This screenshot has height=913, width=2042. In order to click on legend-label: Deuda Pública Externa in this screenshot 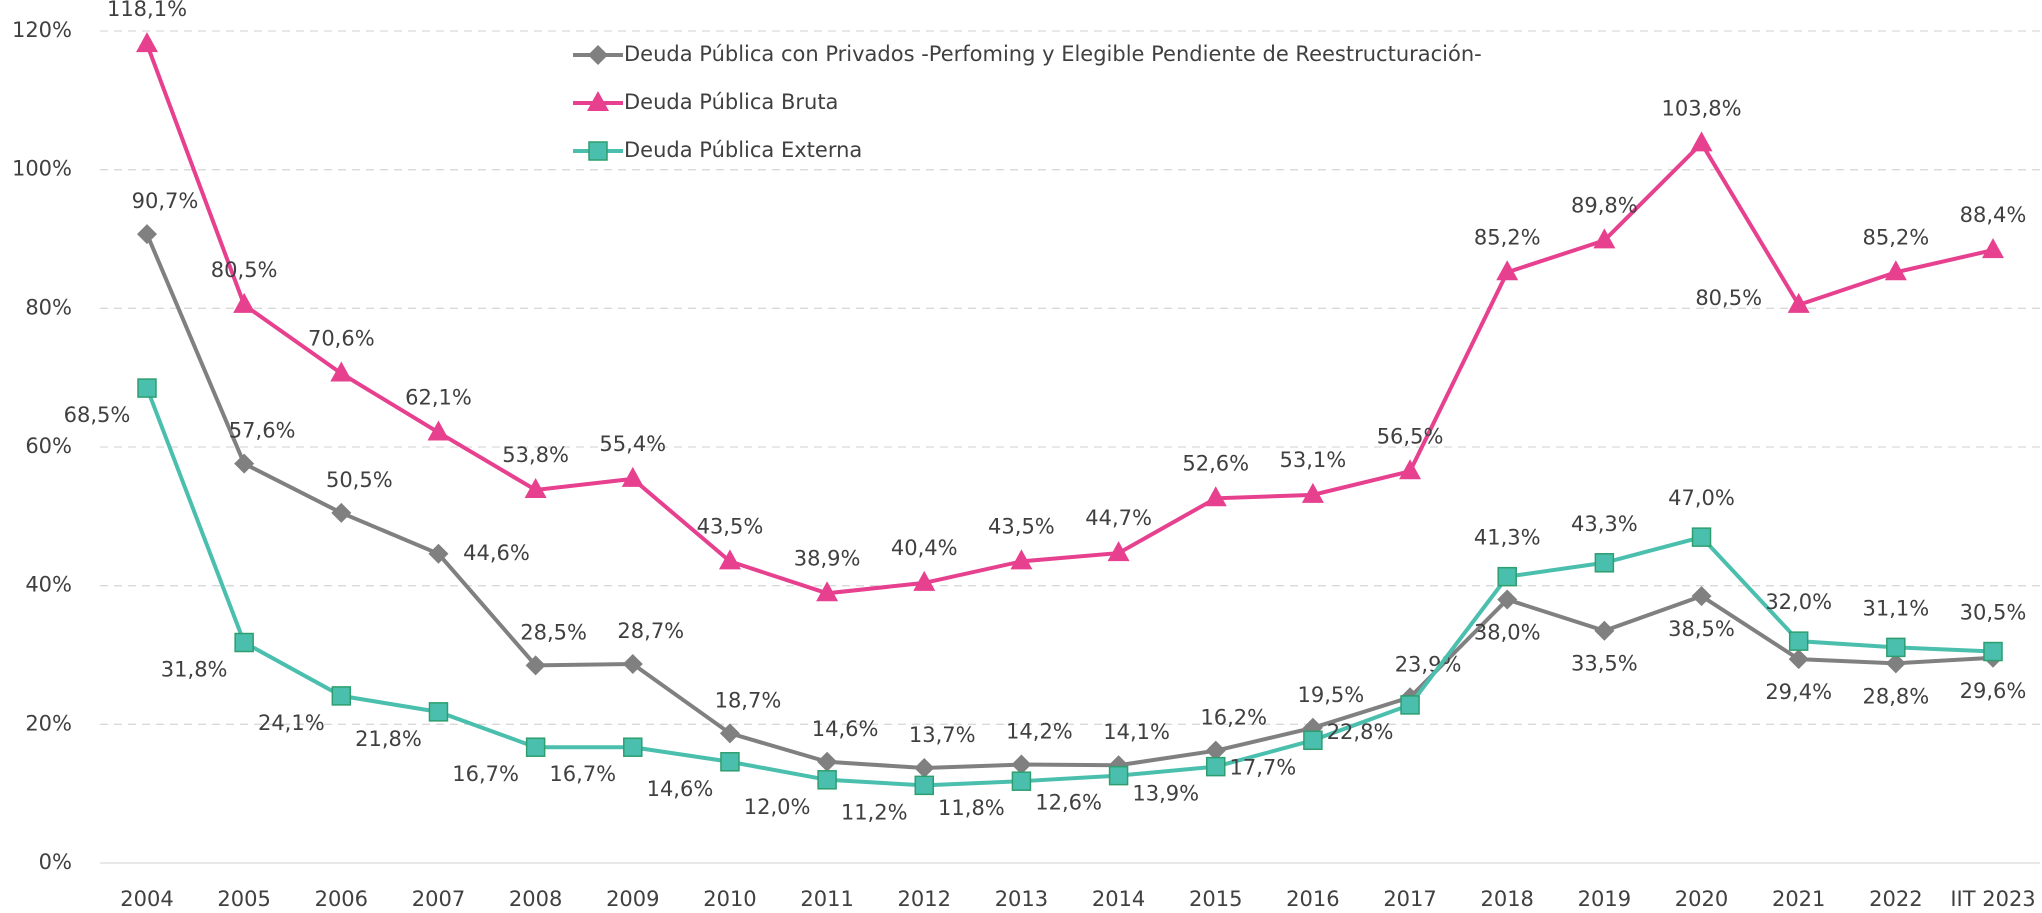, I will do `click(743, 150)`.